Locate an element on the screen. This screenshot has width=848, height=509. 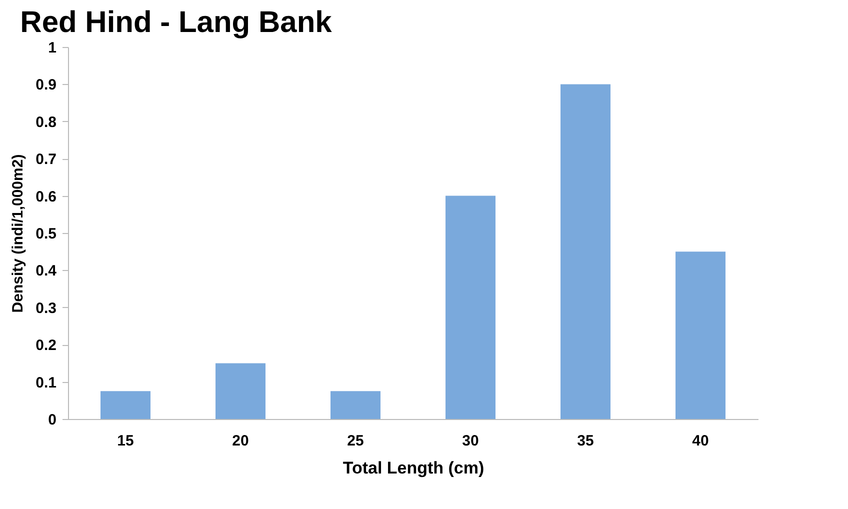
x-tick-label: 40 is located at coordinates (700, 441).